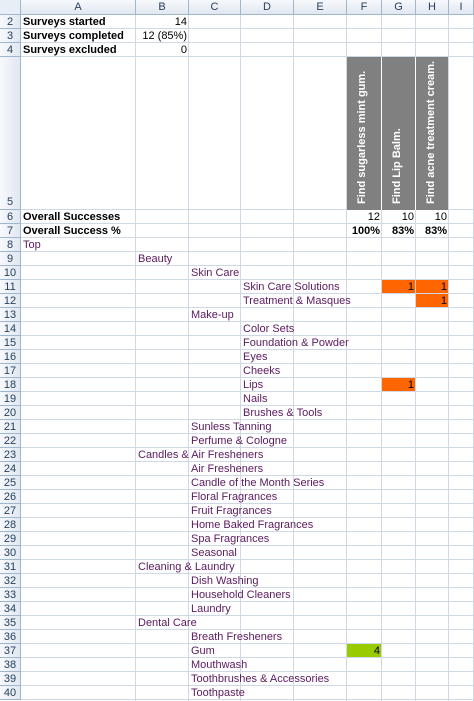 Image resolution: width=474 pixels, height=701 pixels. Describe the element at coordinates (10, 455) in the screenshot. I see `row-header: 23` at that location.